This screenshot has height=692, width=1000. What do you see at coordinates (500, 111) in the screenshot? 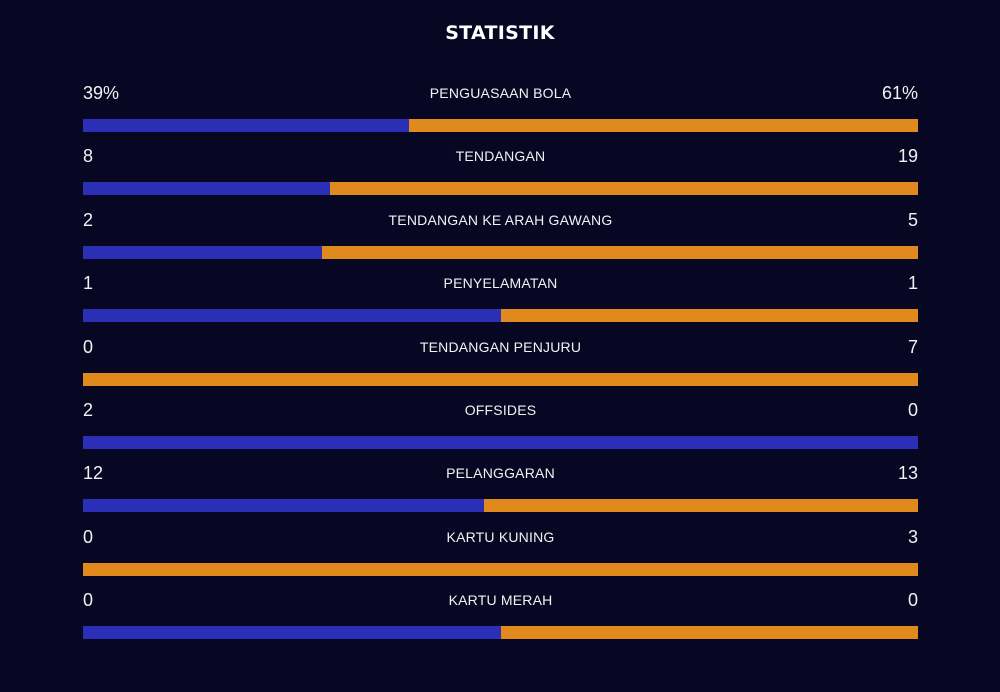
I see `stat-row-possession: 39% PENGUASAAN BOLA 61%` at bounding box center [500, 111].